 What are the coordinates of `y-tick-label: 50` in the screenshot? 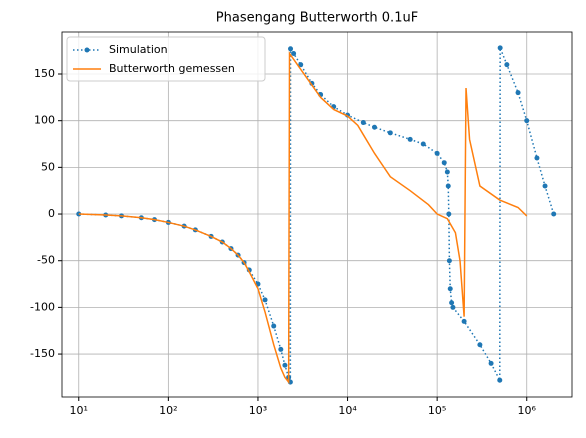 It's located at (48, 166).